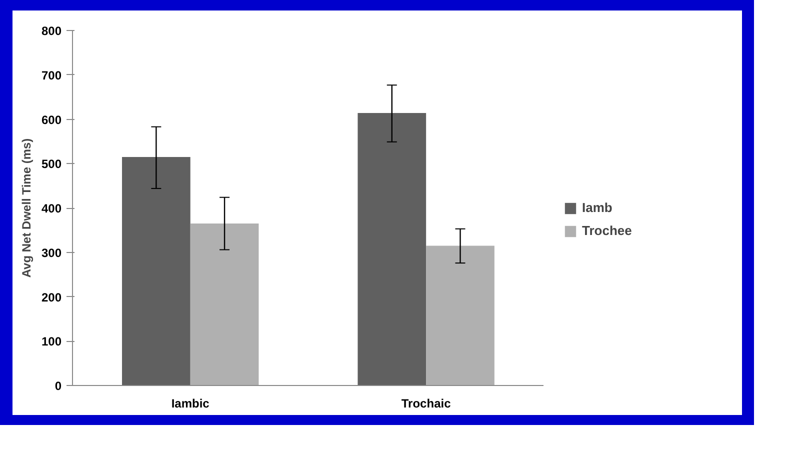 This screenshot has width=785, height=466. Describe the element at coordinates (51, 297) in the screenshot. I see `y-tick-label: 200` at that location.